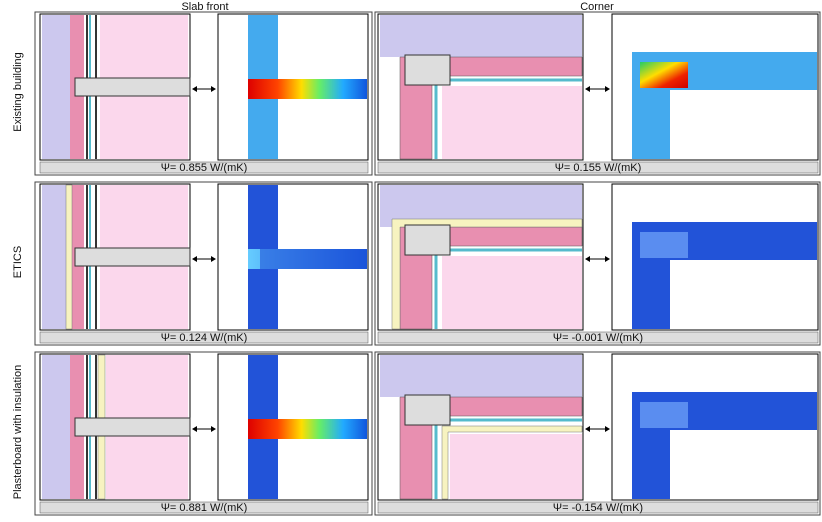  Describe the element at coordinates (18, 432) in the screenshot. I see `row-label: Plasterboard with insulation` at that location.